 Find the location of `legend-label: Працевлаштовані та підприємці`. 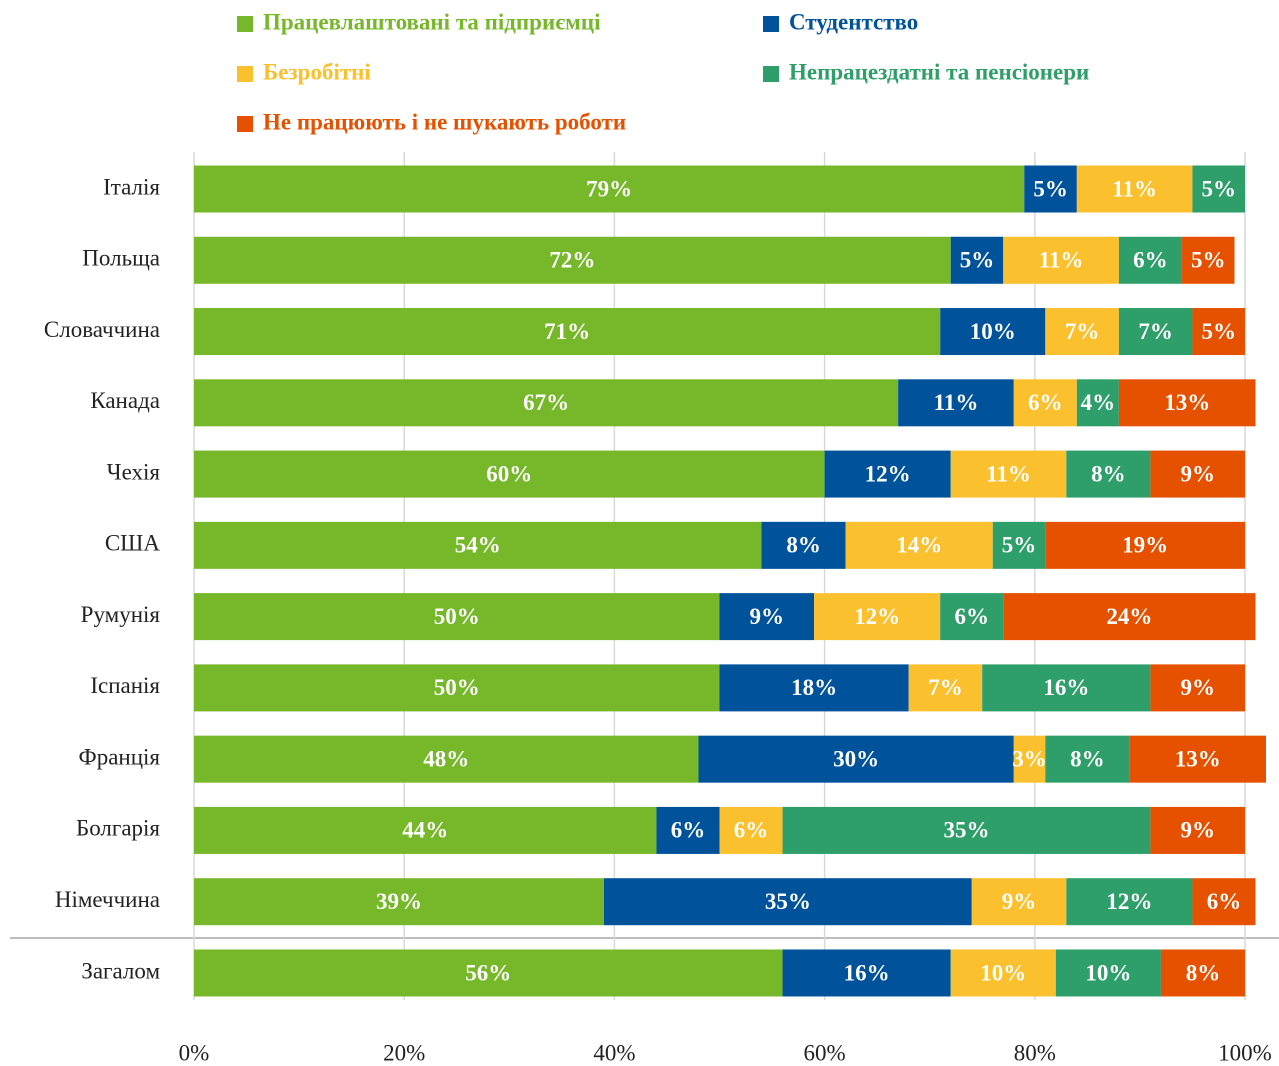

legend-label: Працевлаштовані та підприємці is located at coordinates (432, 21).